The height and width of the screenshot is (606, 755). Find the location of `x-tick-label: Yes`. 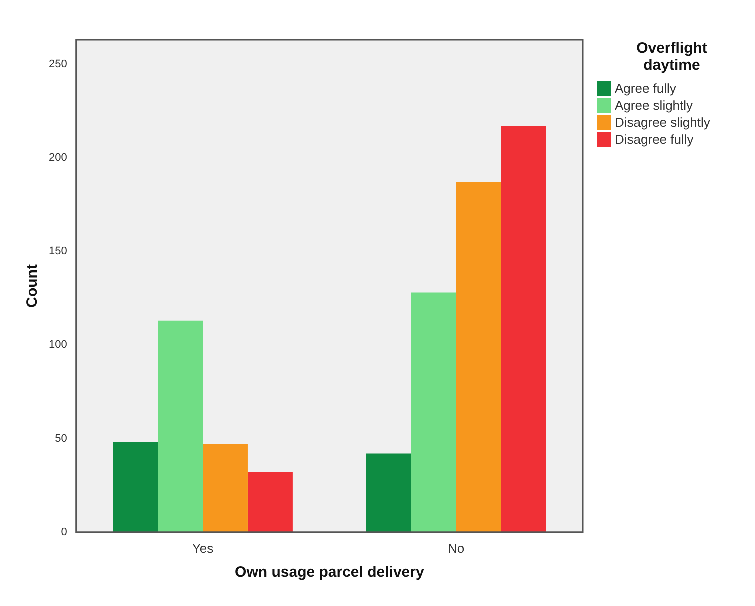

x-tick-label: Yes is located at coordinates (203, 548).